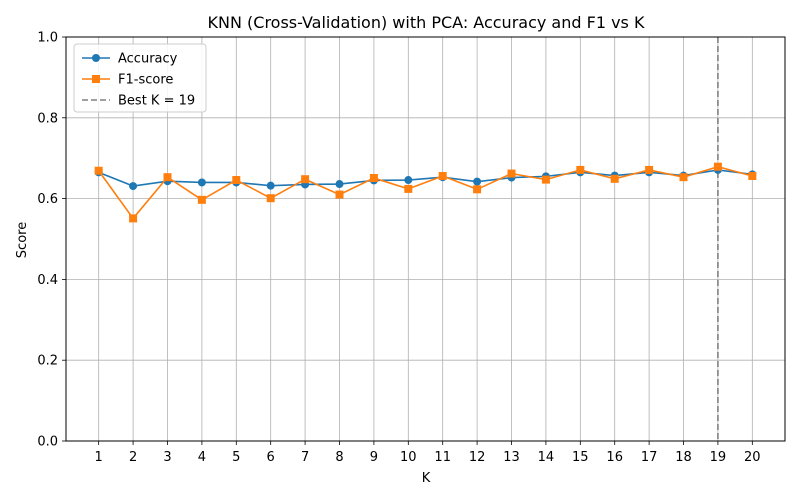 The width and height of the screenshot is (800, 500). I want to click on x-tick-label: 12, so click(477, 457).